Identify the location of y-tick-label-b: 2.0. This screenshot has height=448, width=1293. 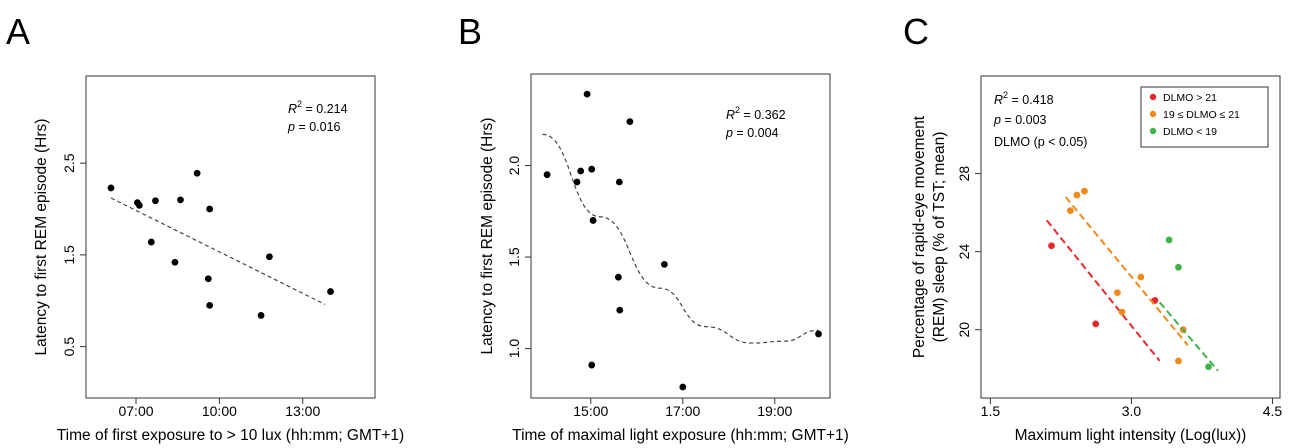
(514, 166).